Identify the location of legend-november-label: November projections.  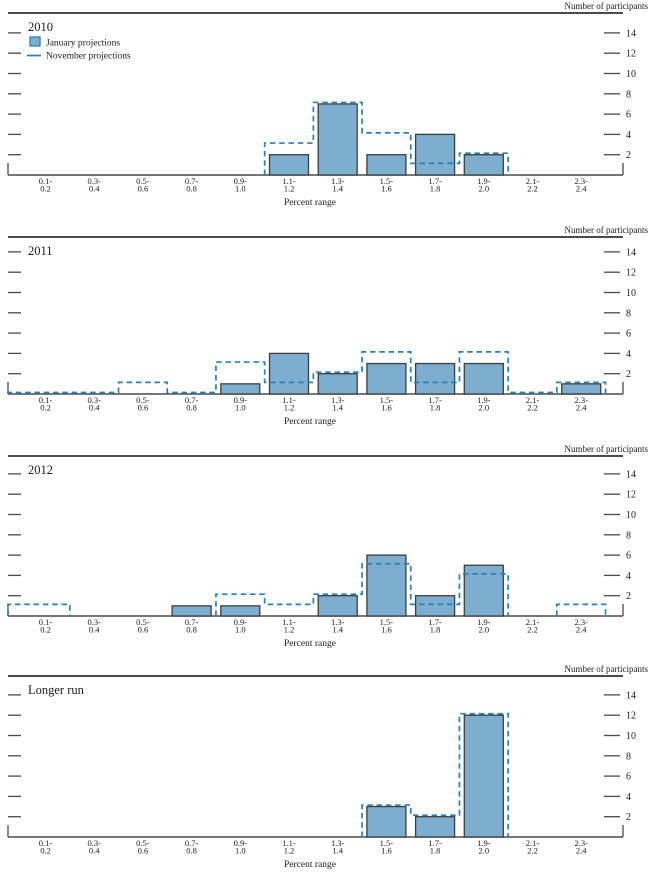
(88, 57).